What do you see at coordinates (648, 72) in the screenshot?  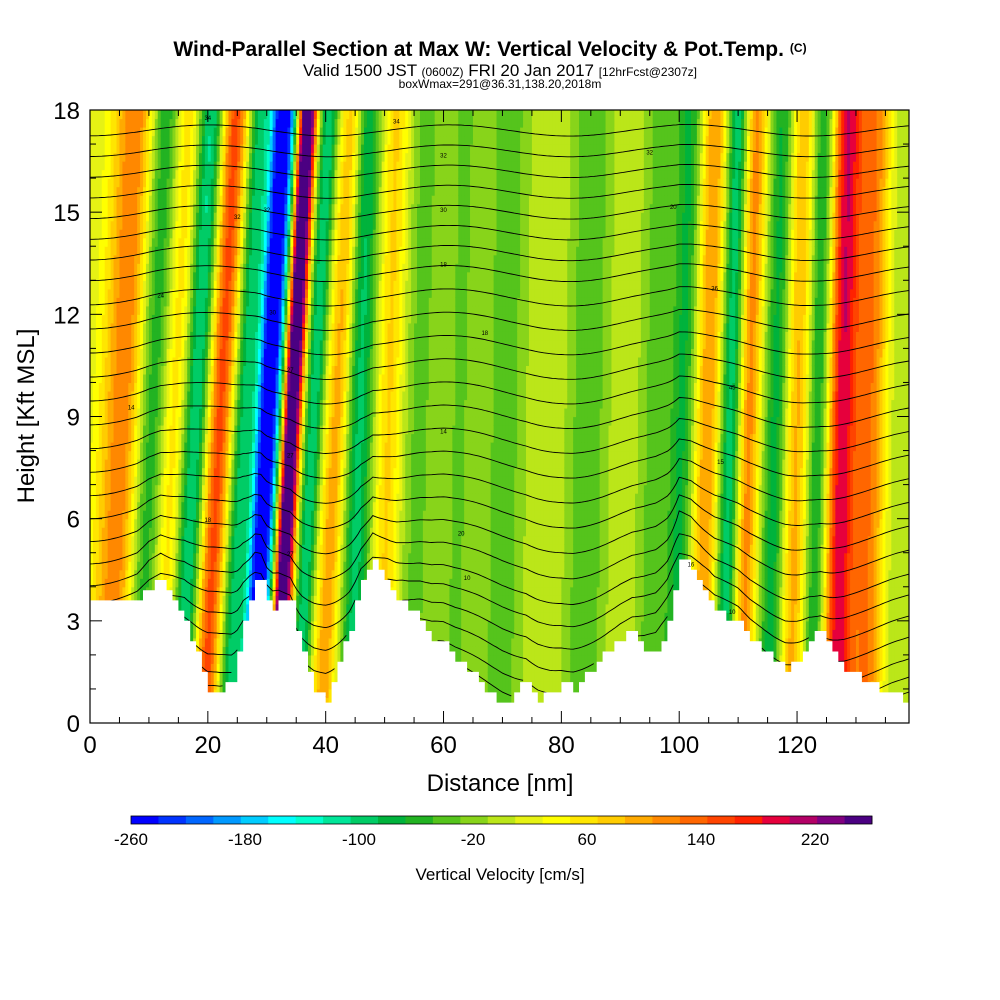 I see `subtitle-forecast: [12hrFcst@2307z]` at bounding box center [648, 72].